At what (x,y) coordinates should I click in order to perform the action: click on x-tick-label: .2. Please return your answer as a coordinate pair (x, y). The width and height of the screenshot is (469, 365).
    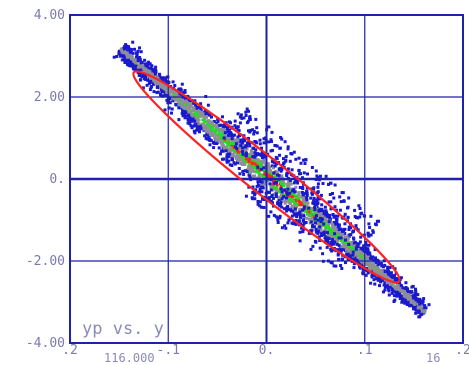
    Looking at the image, I should click on (70, 350).